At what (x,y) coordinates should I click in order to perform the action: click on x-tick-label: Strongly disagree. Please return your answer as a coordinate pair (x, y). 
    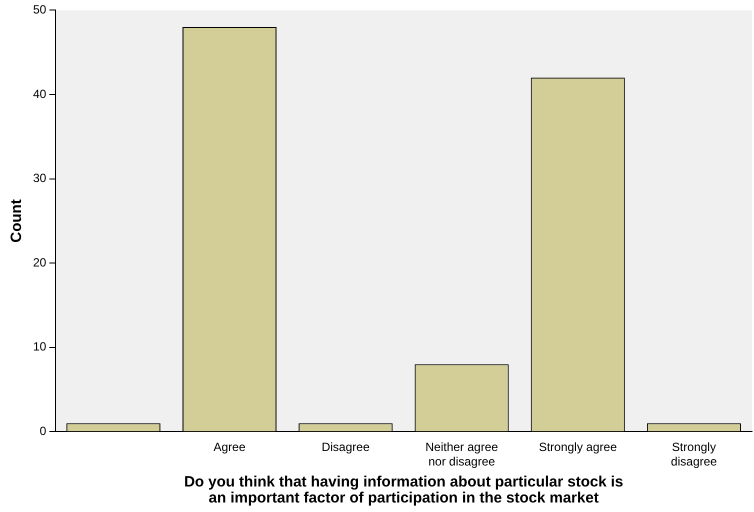
    Looking at the image, I should click on (694, 454).